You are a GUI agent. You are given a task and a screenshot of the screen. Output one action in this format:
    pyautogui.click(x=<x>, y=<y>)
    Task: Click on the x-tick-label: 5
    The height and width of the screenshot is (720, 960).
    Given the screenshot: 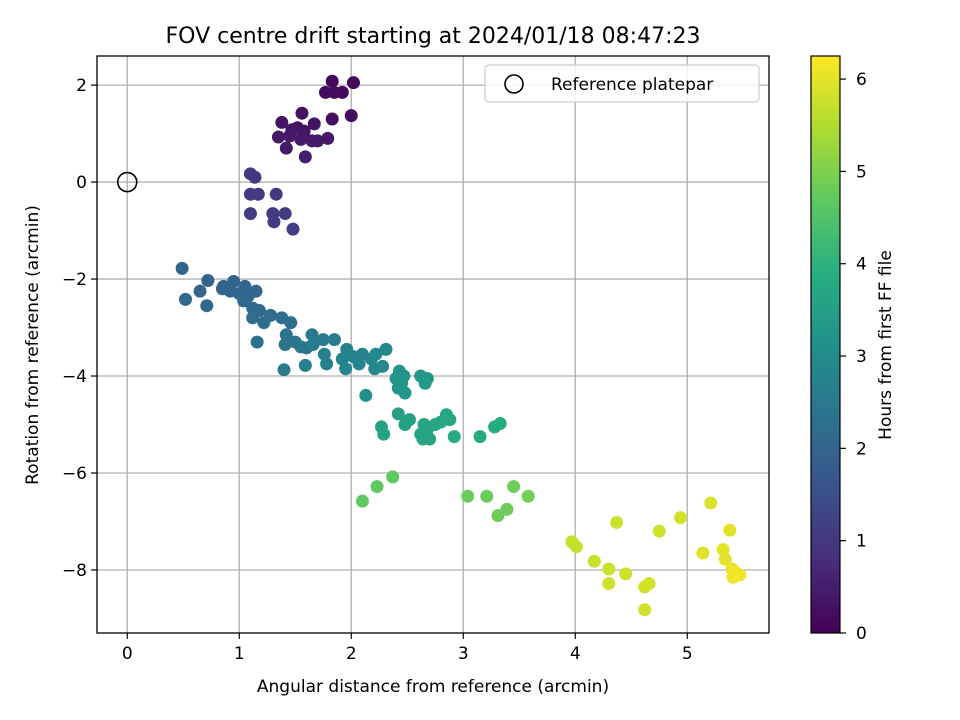 What is the action you would take?
    pyautogui.click(x=687, y=654)
    